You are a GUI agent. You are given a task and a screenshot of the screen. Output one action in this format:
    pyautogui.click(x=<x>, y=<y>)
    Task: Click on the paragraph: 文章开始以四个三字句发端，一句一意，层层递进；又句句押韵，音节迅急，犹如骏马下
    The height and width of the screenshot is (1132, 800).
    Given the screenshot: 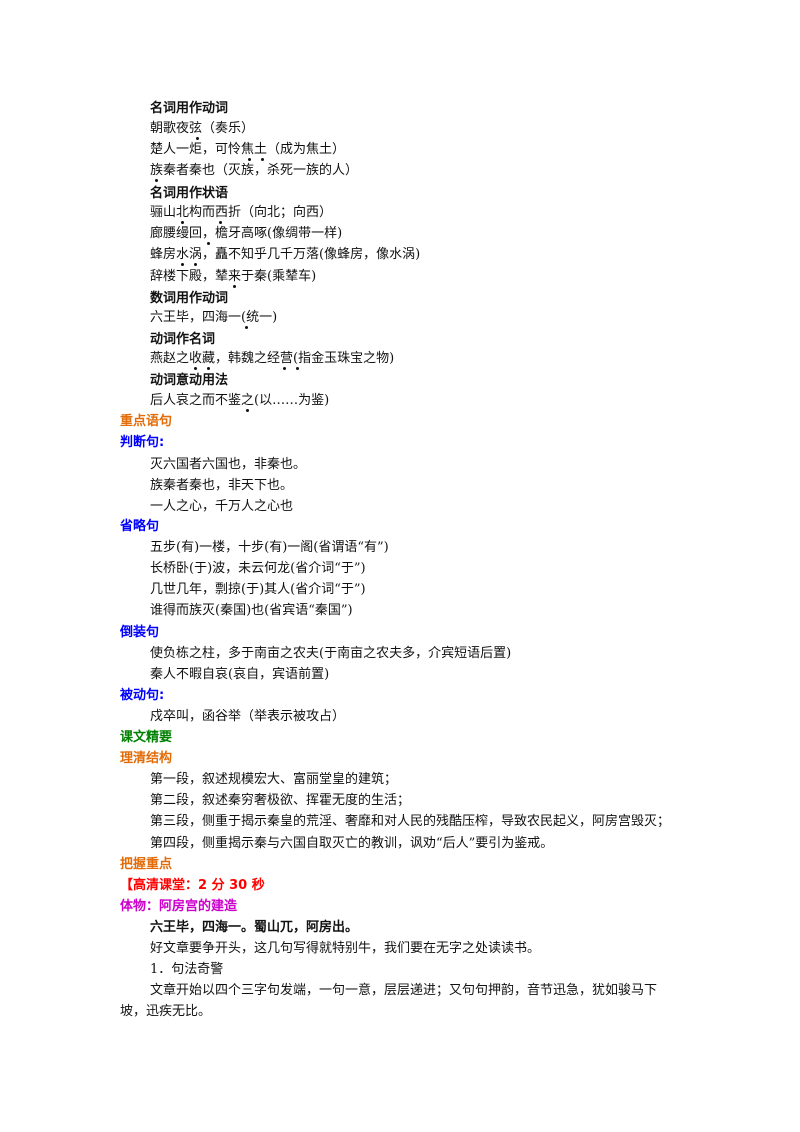 What is the action you would take?
    pyautogui.click(x=404, y=990)
    